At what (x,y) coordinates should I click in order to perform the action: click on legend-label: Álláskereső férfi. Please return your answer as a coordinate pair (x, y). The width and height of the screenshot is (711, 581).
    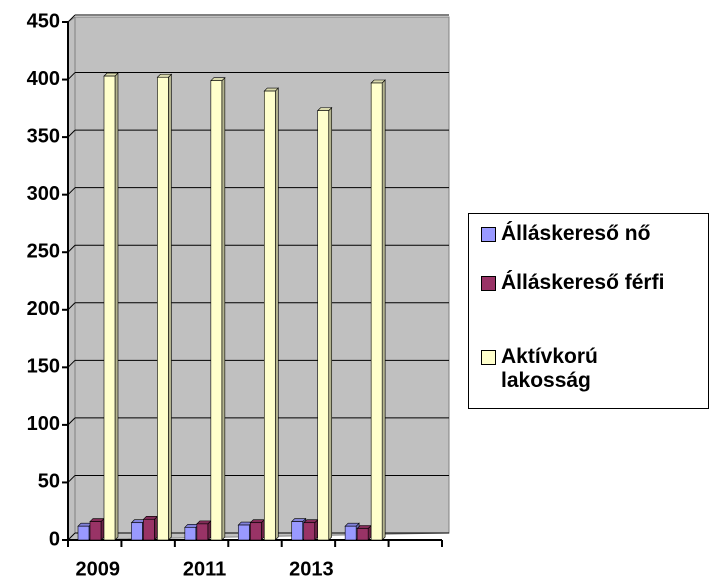
    Looking at the image, I should click on (583, 282).